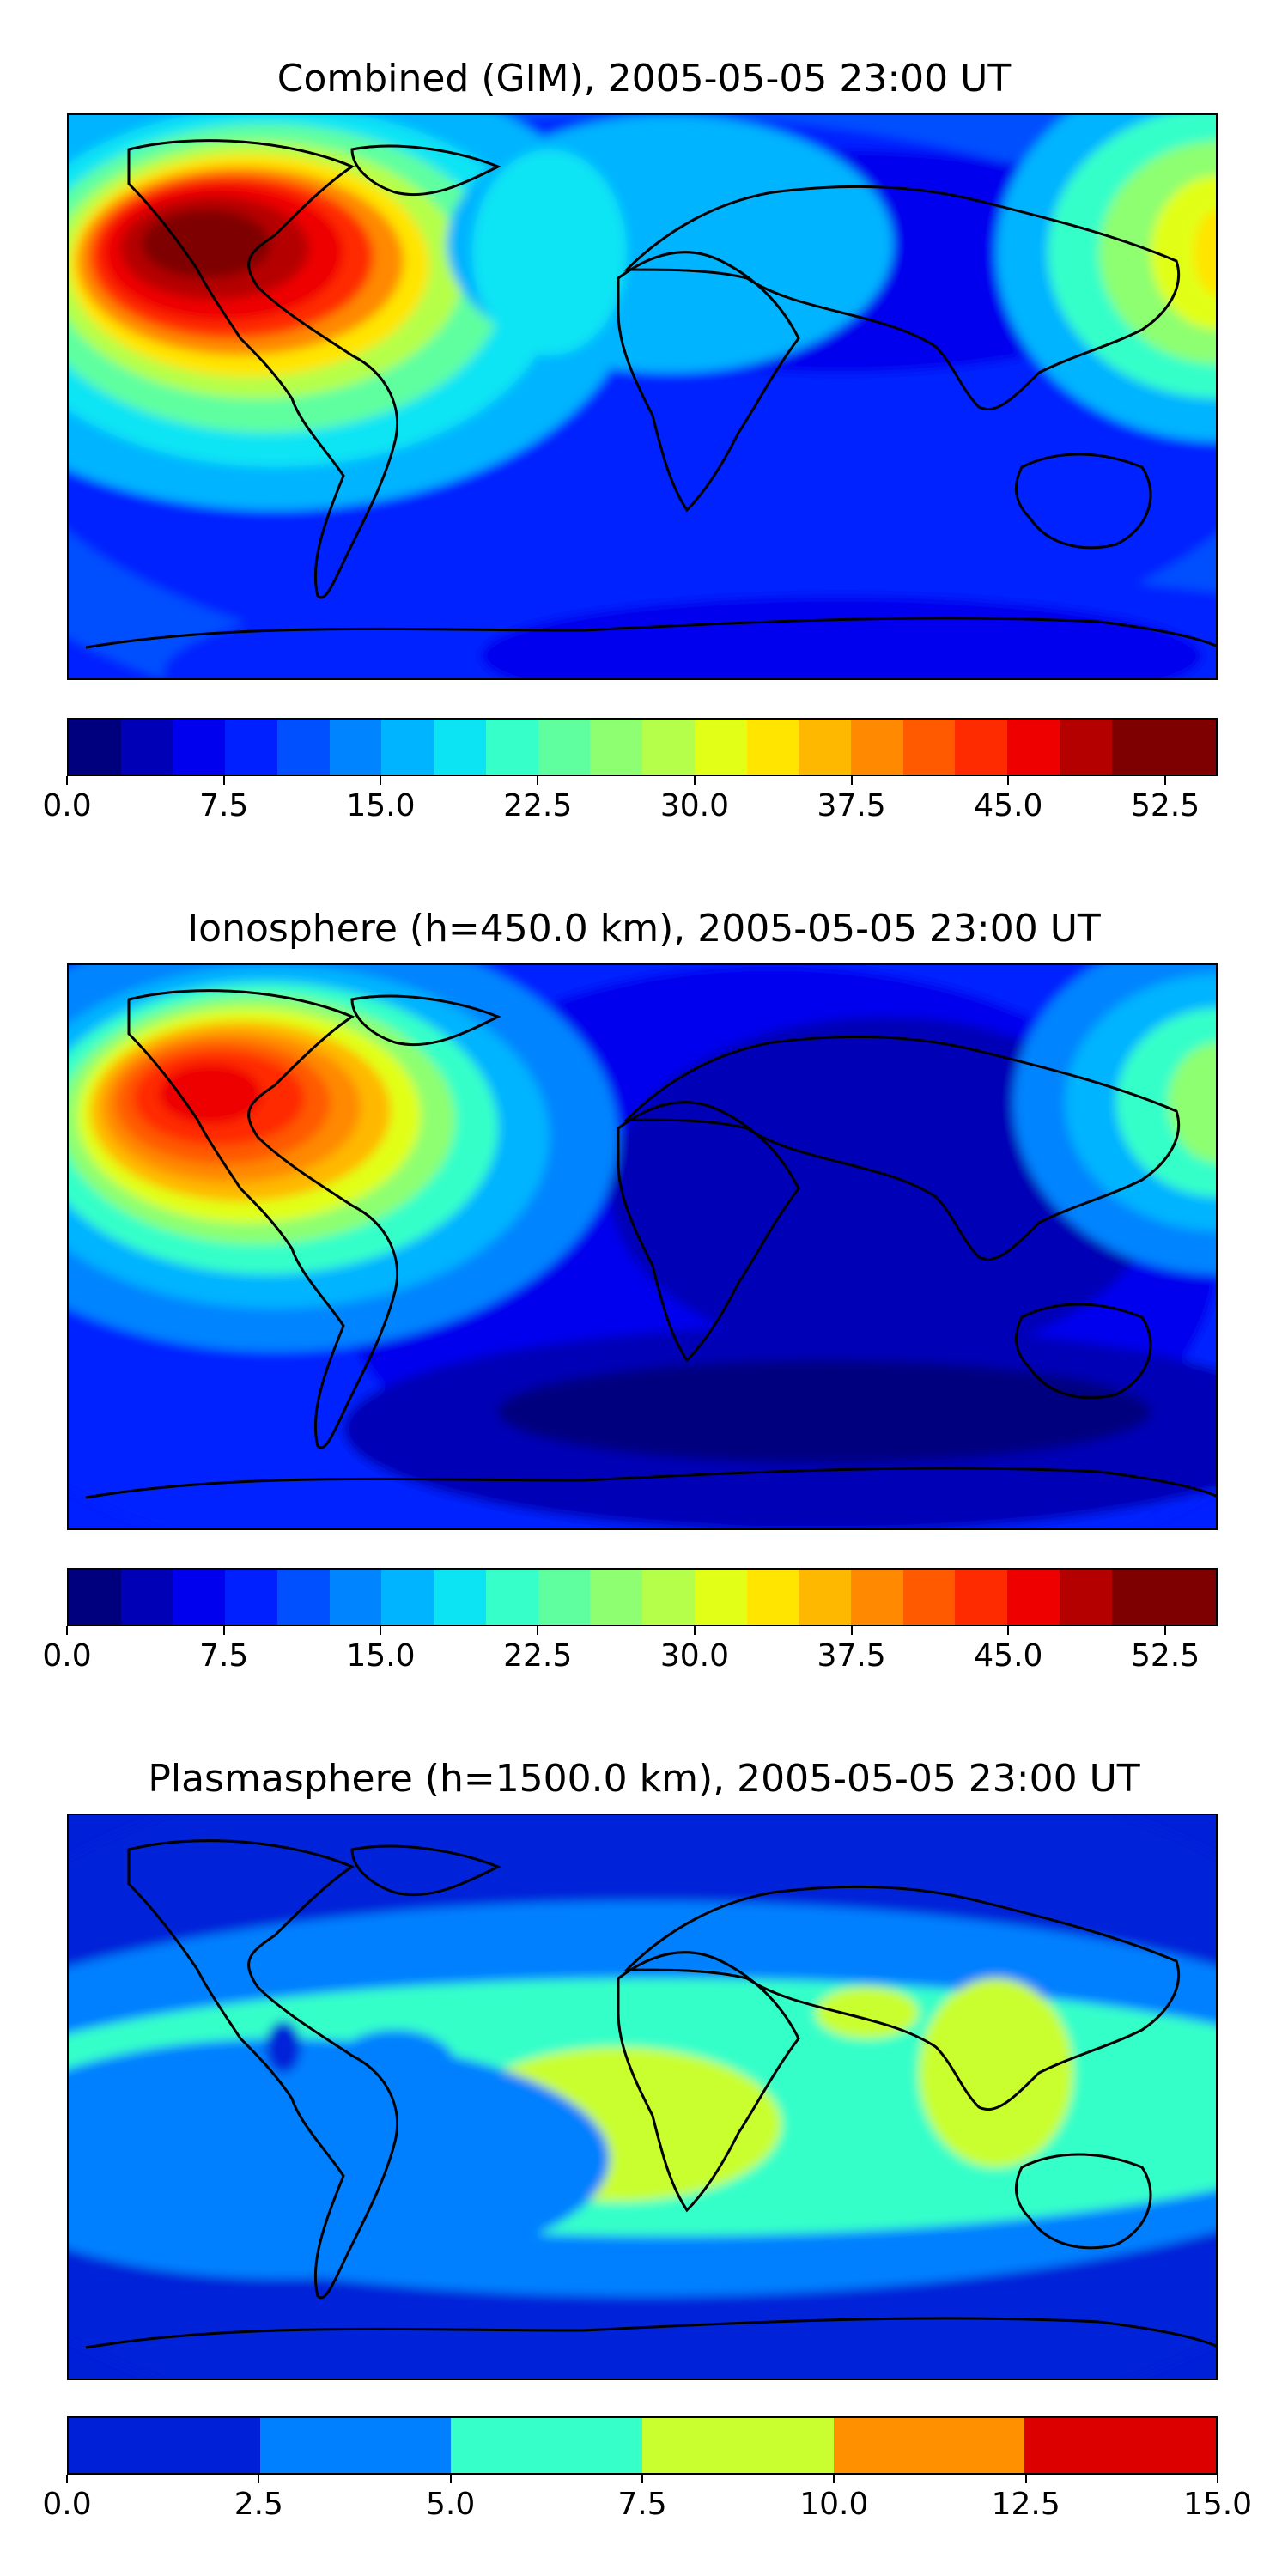 The height and width of the screenshot is (2576, 1288). Describe the element at coordinates (451, 2504) in the screenshot. I see `colorbar-tick-label: 5.0` at that location.